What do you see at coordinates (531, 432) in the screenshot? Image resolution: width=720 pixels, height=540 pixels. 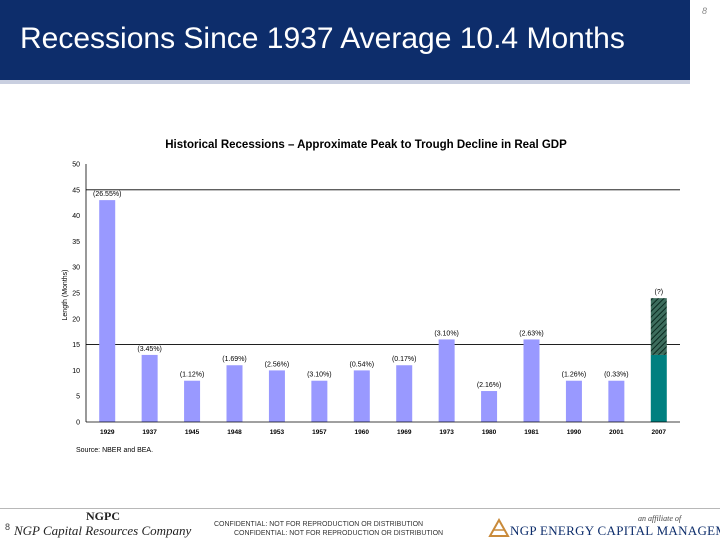 I see `x-tick-label: 1981` at bounding box center [531, 432].